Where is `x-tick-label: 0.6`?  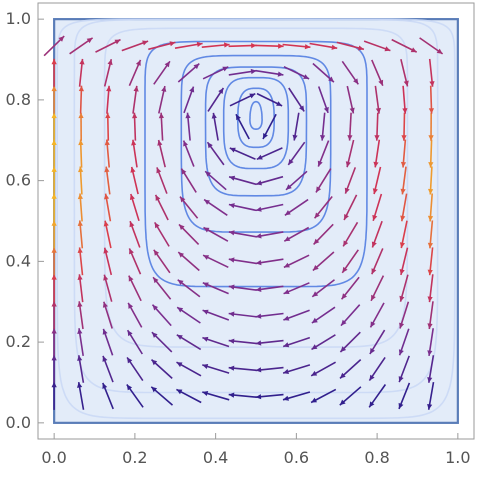 x-tick-label: 0.6 is located at coordinates (296, 457).